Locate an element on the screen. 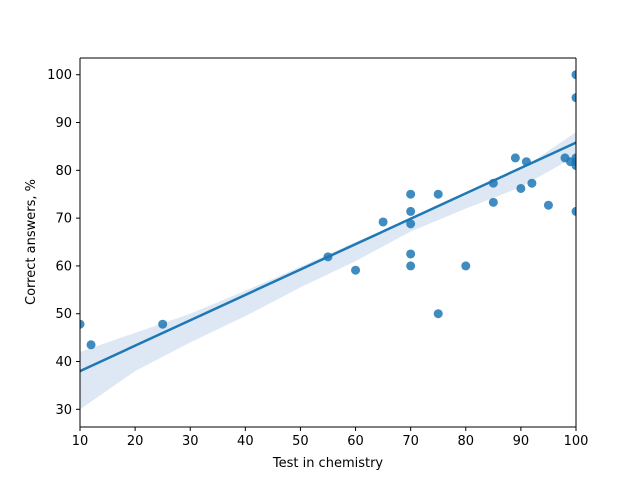 The image size is (640, 480). y-tick-label: 40 is located at coordinates (63, 362).